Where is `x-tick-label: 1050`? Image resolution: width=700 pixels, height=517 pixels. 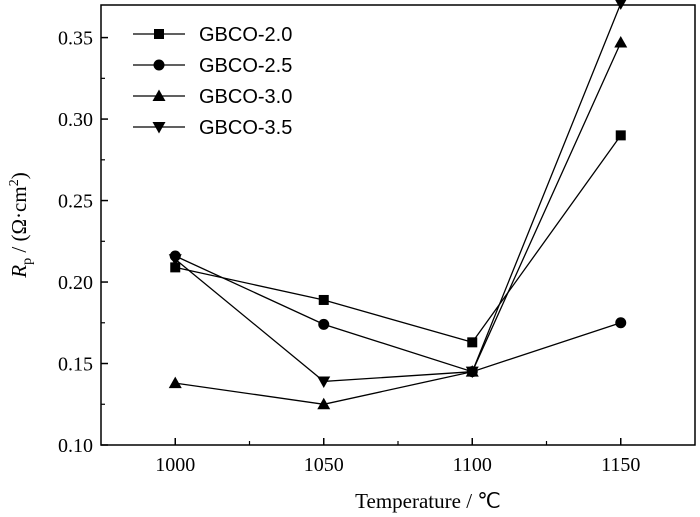 x-tick-label: 1050 is located at coordinates (324, 465).